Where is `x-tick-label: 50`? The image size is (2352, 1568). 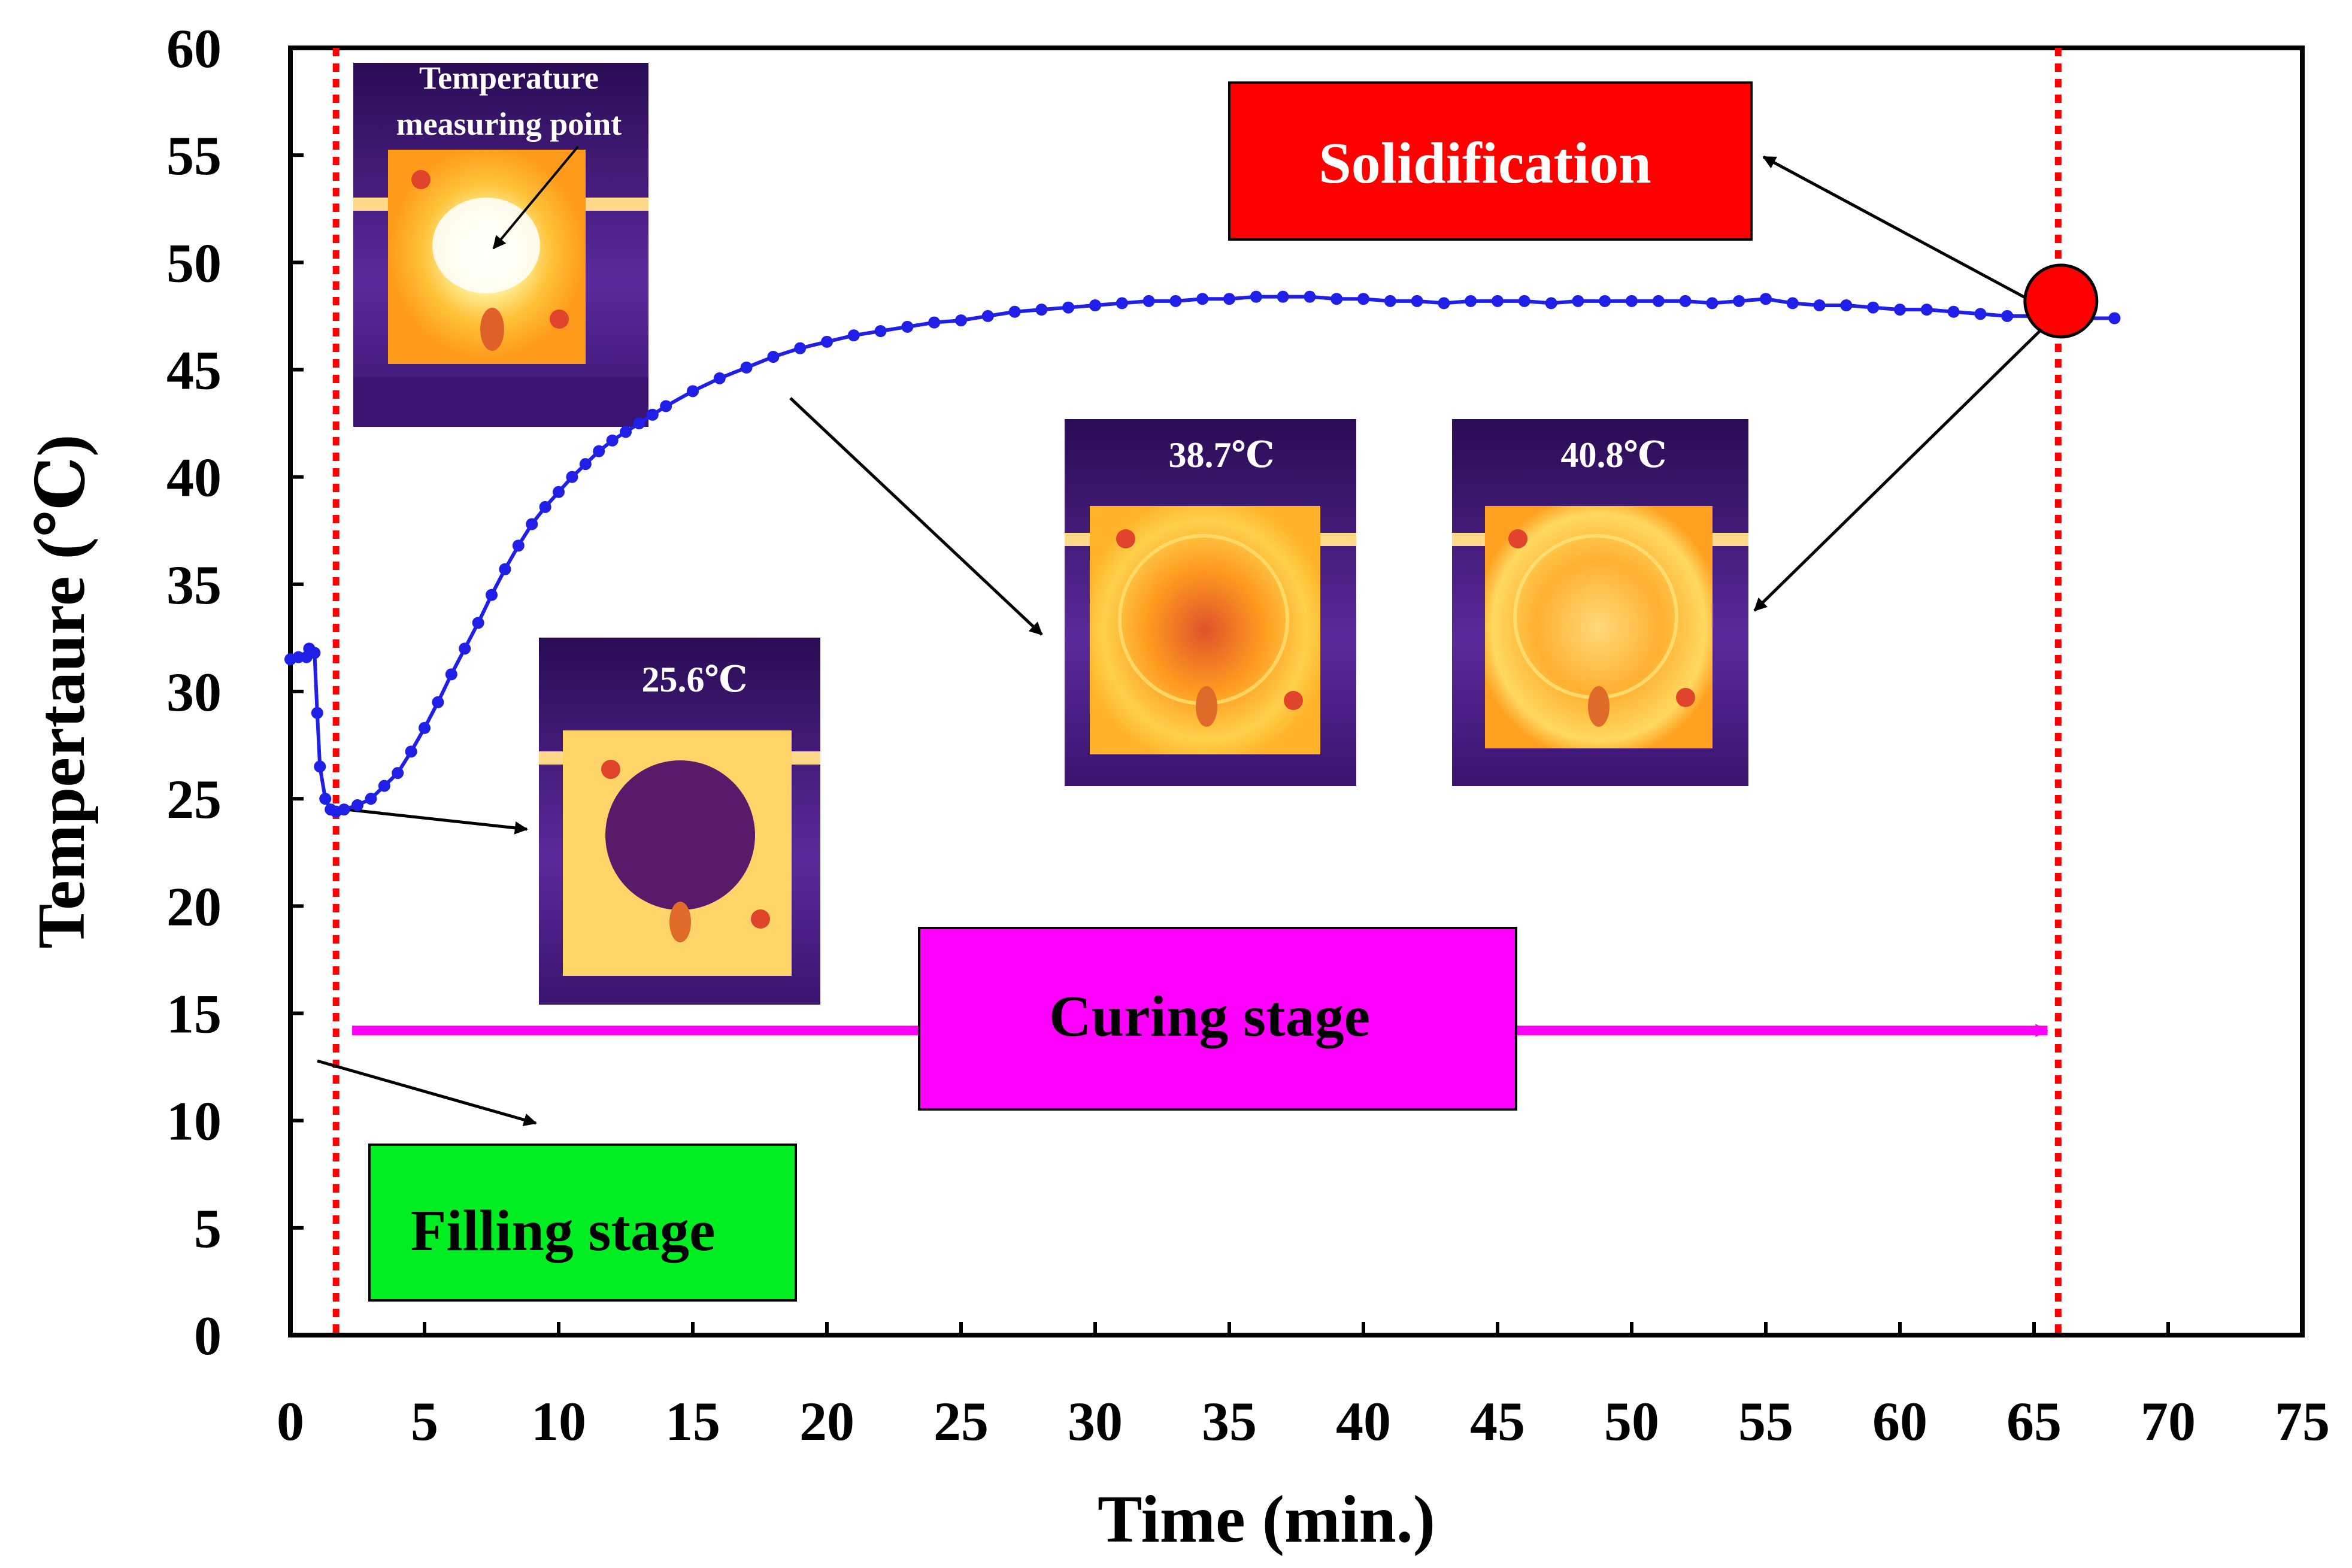
x-tick-label: 50 is located at coordinates (1631, 1421).